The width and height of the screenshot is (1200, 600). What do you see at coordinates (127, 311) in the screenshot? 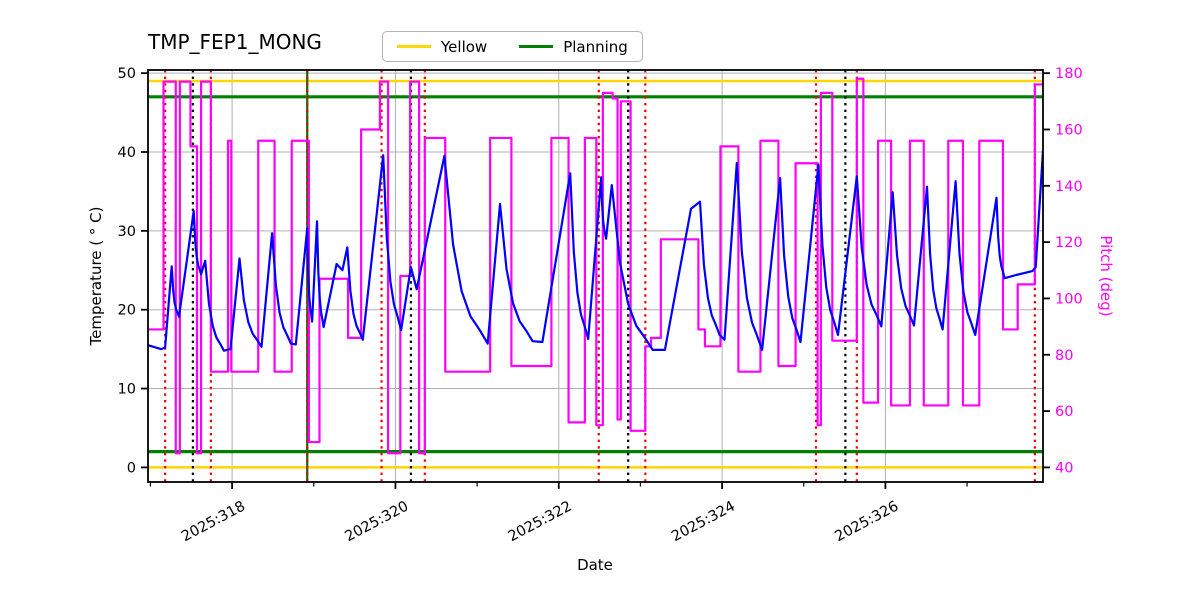
I see `svg-text: 20` at bounding box center [127, 311].